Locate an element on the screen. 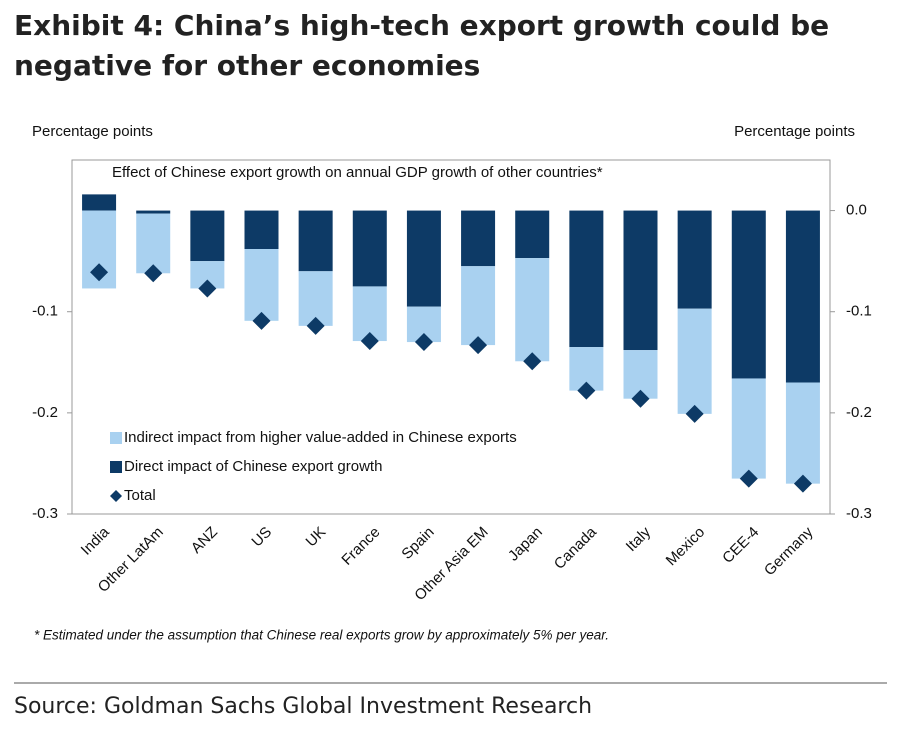  x-tick-label: CEE-4 is located at coordinates (740, 545).